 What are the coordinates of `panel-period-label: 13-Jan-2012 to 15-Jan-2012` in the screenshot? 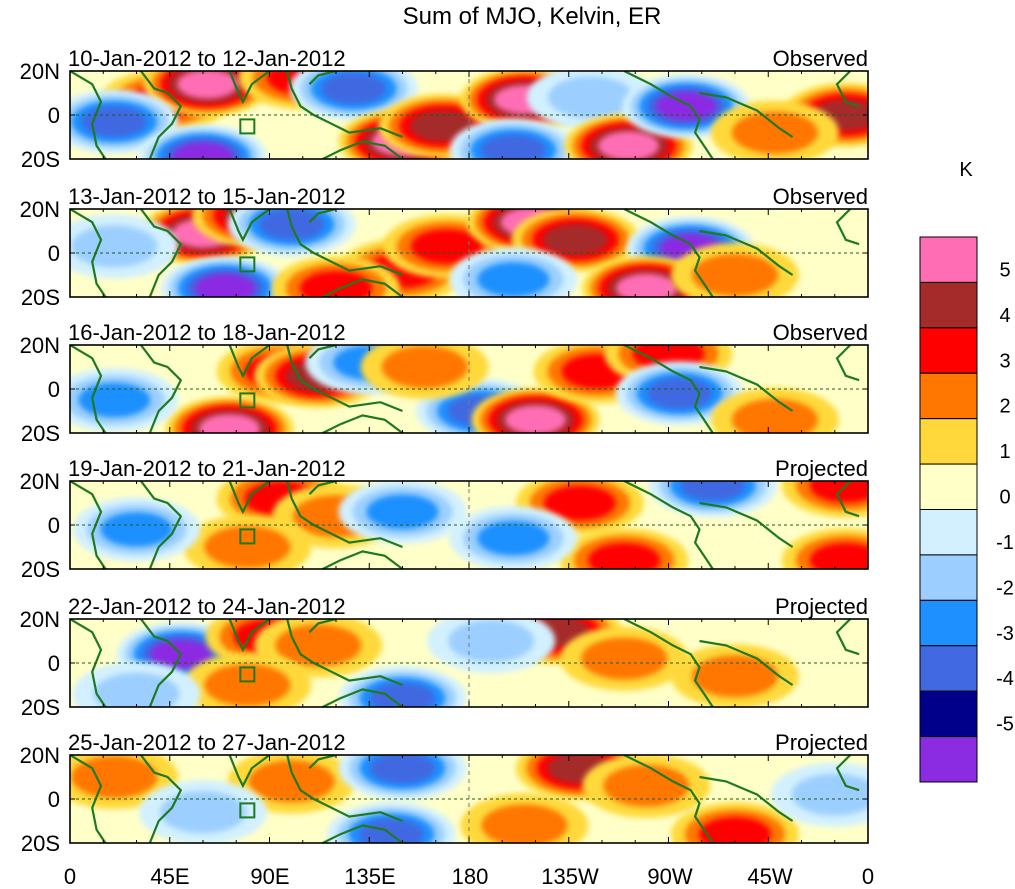 It's located at (207, 196).